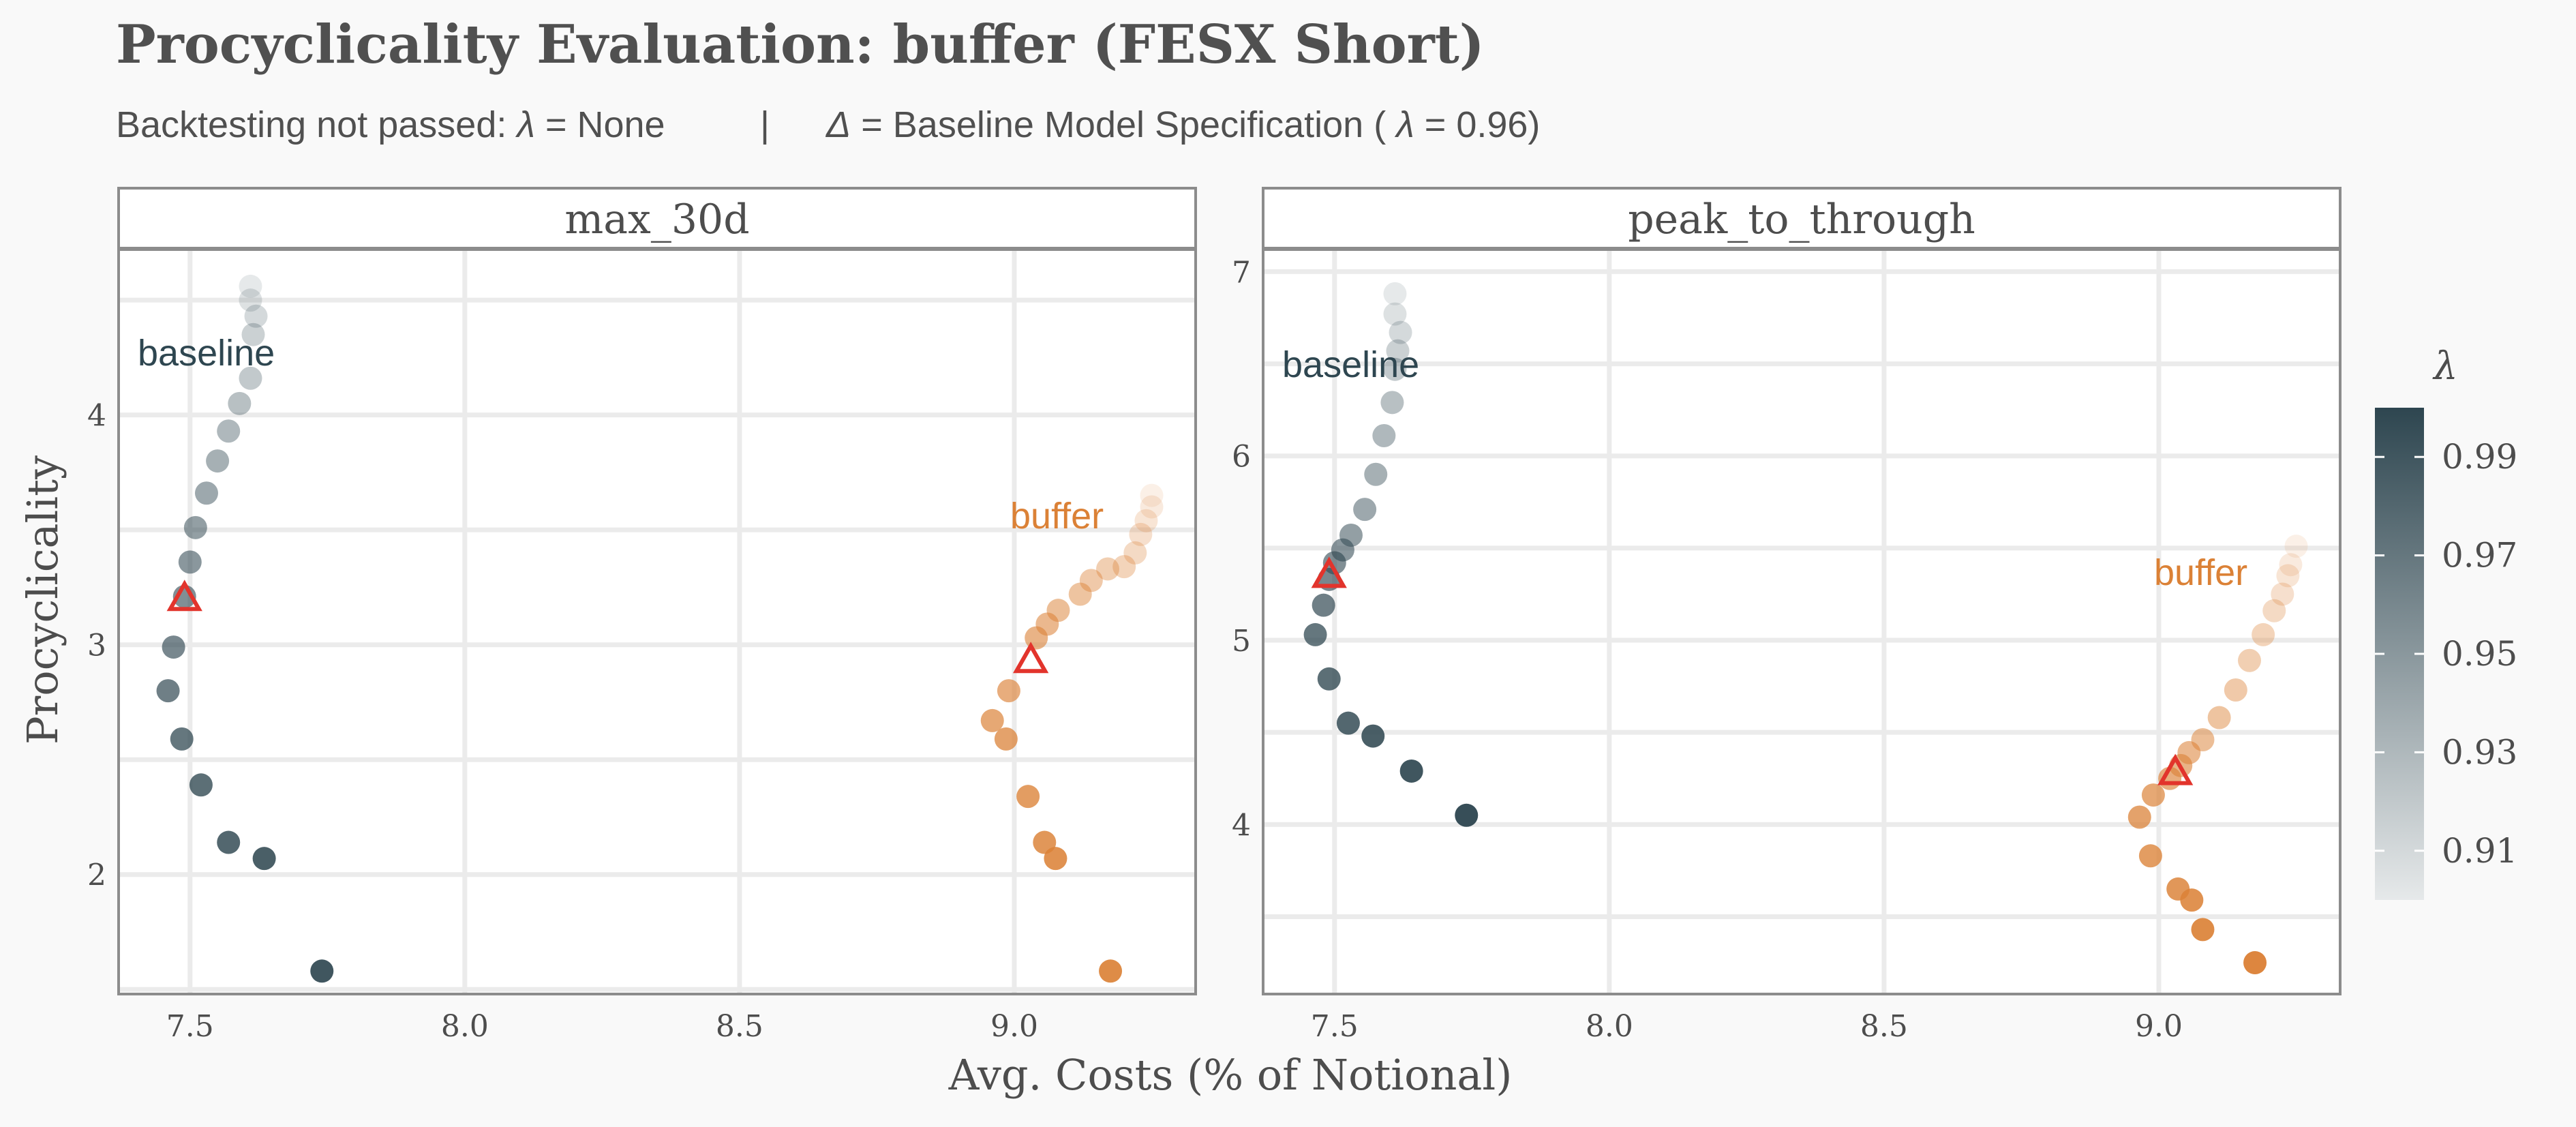  I want to click on y-tick-label: 7, so click(1241, 272).